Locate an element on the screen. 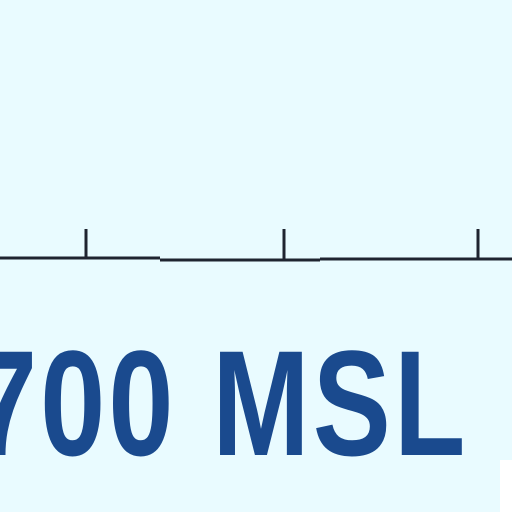  edge-strip is located at coordinates (506, 486).